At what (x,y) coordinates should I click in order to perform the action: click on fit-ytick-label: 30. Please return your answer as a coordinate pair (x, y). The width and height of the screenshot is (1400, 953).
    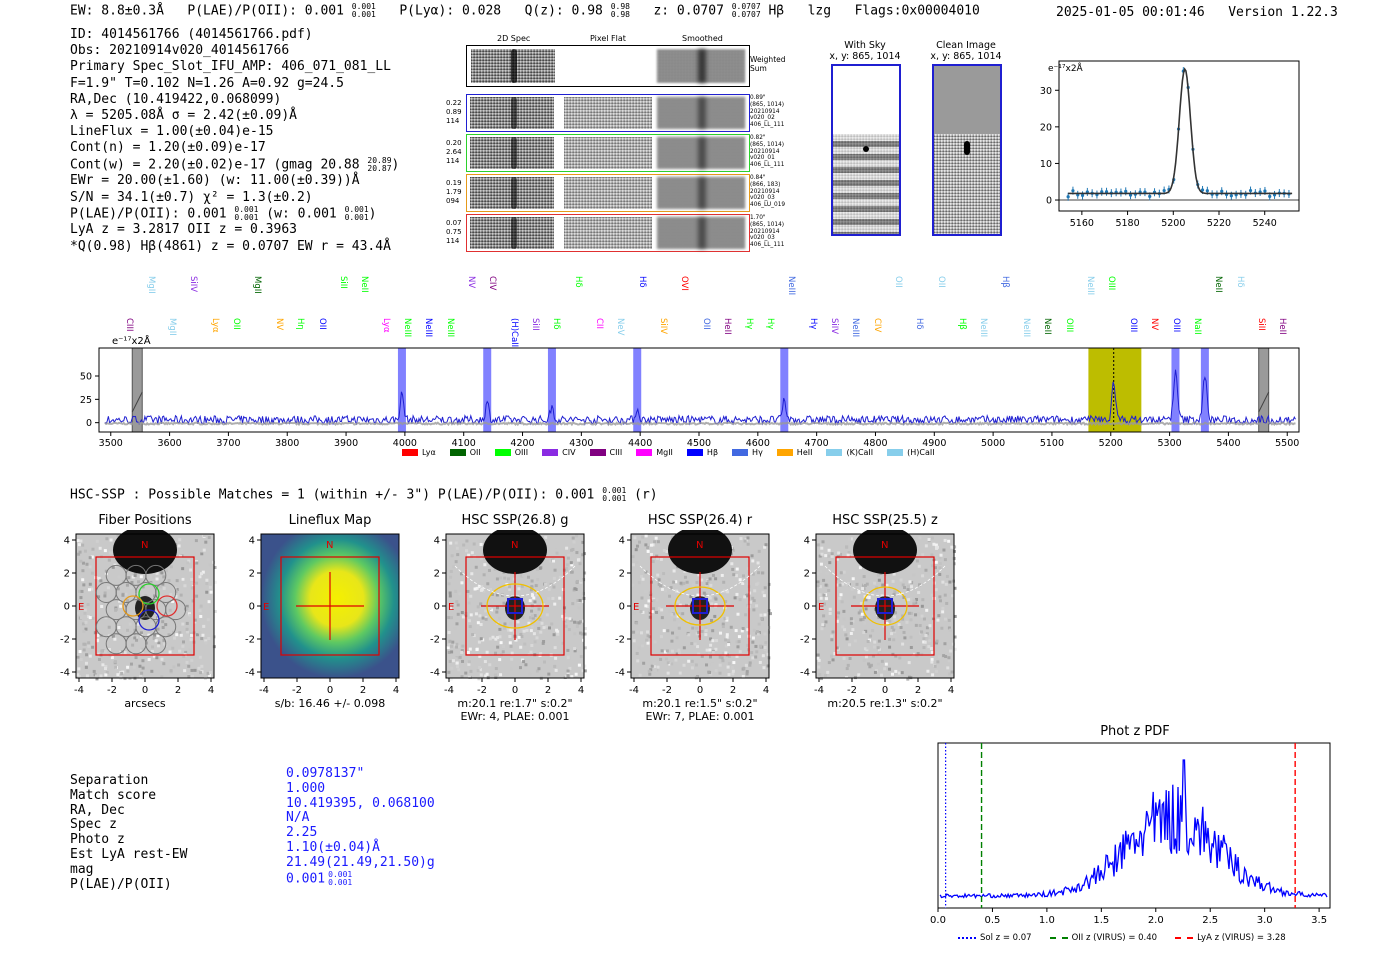
    Looking at the image, I should click on (1046, 91).